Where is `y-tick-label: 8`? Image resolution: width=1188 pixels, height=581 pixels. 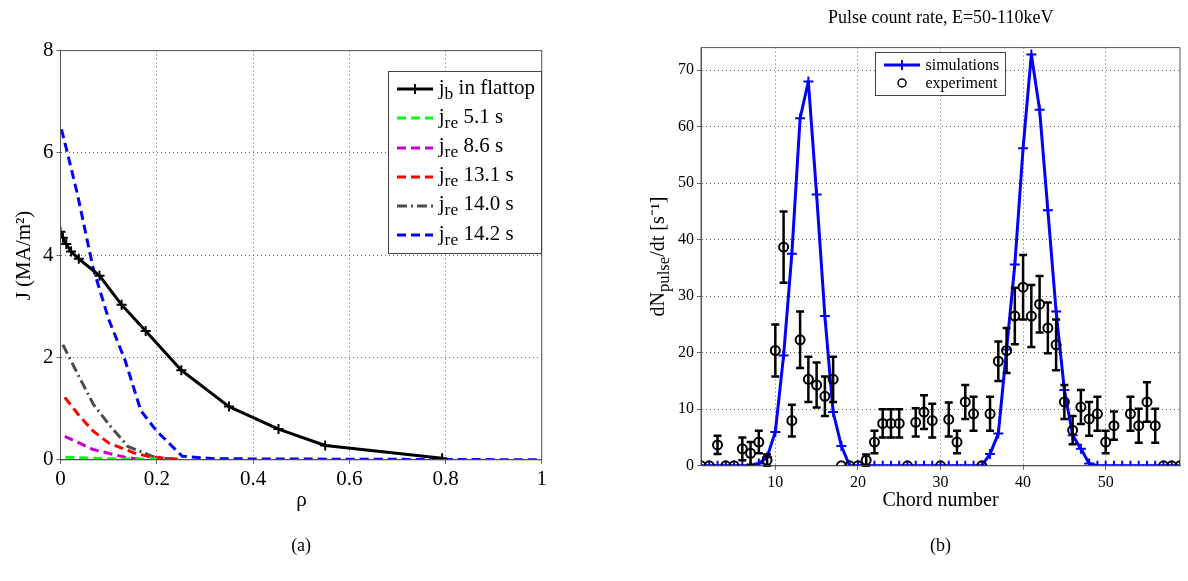 y-tick-label: 8 is located at coordinates (48, 49).